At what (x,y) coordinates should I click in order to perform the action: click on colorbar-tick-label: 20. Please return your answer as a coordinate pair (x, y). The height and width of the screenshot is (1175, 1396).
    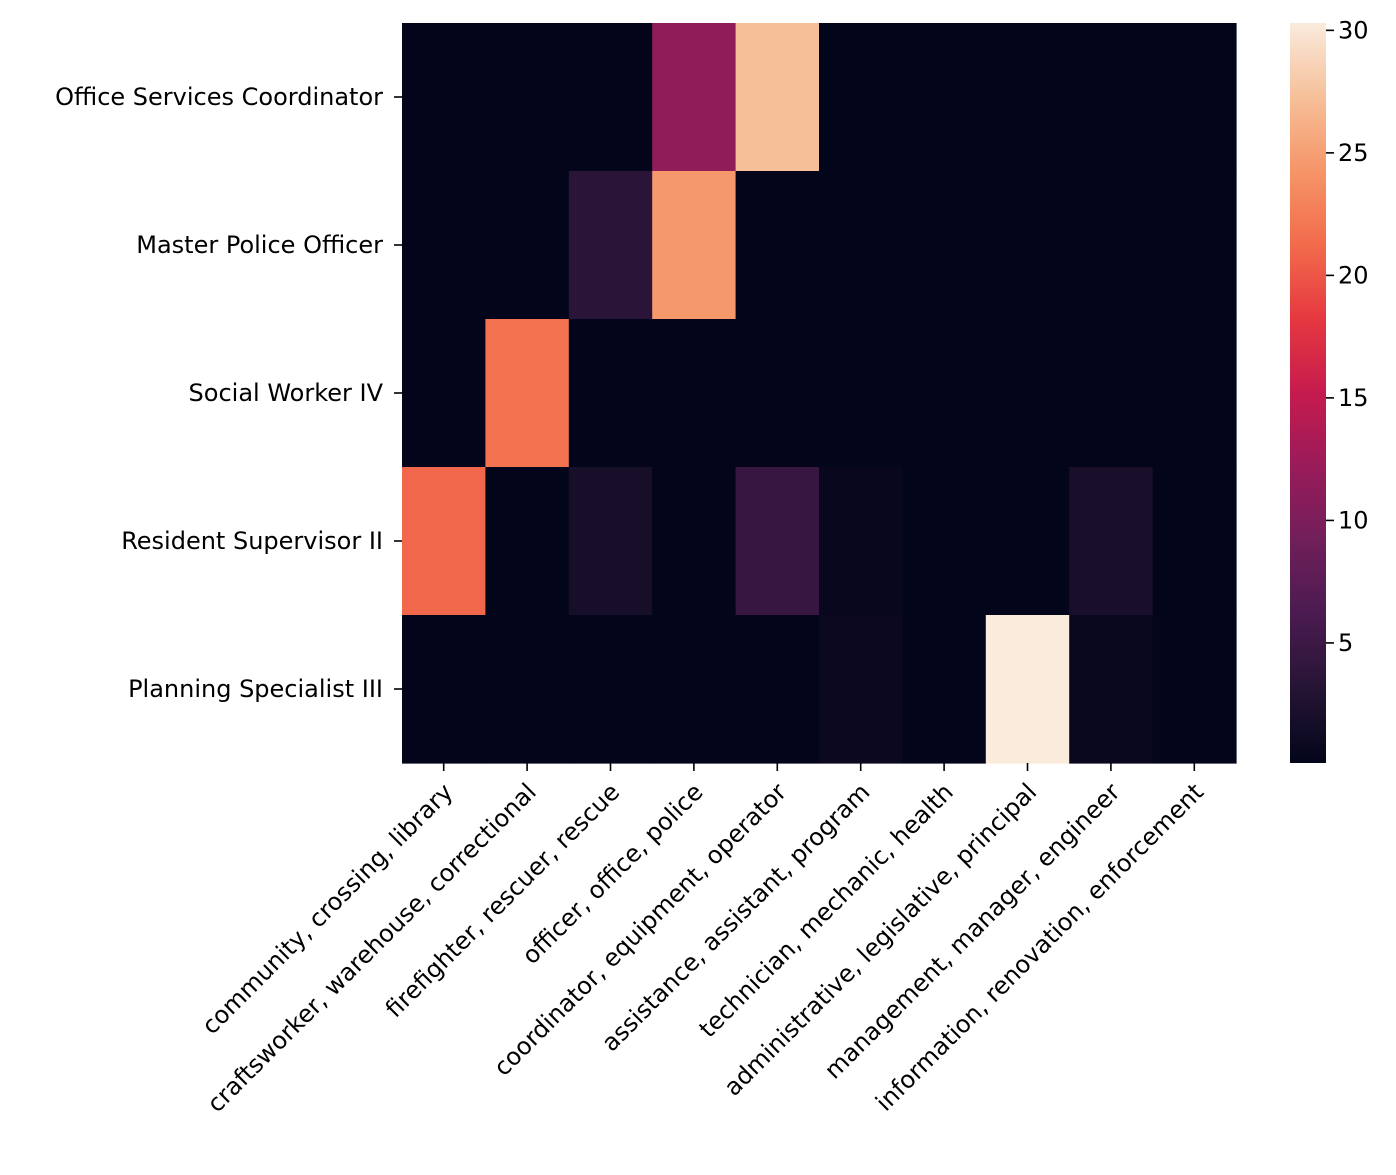
    Looking at the image, I should click on (1353, 275).